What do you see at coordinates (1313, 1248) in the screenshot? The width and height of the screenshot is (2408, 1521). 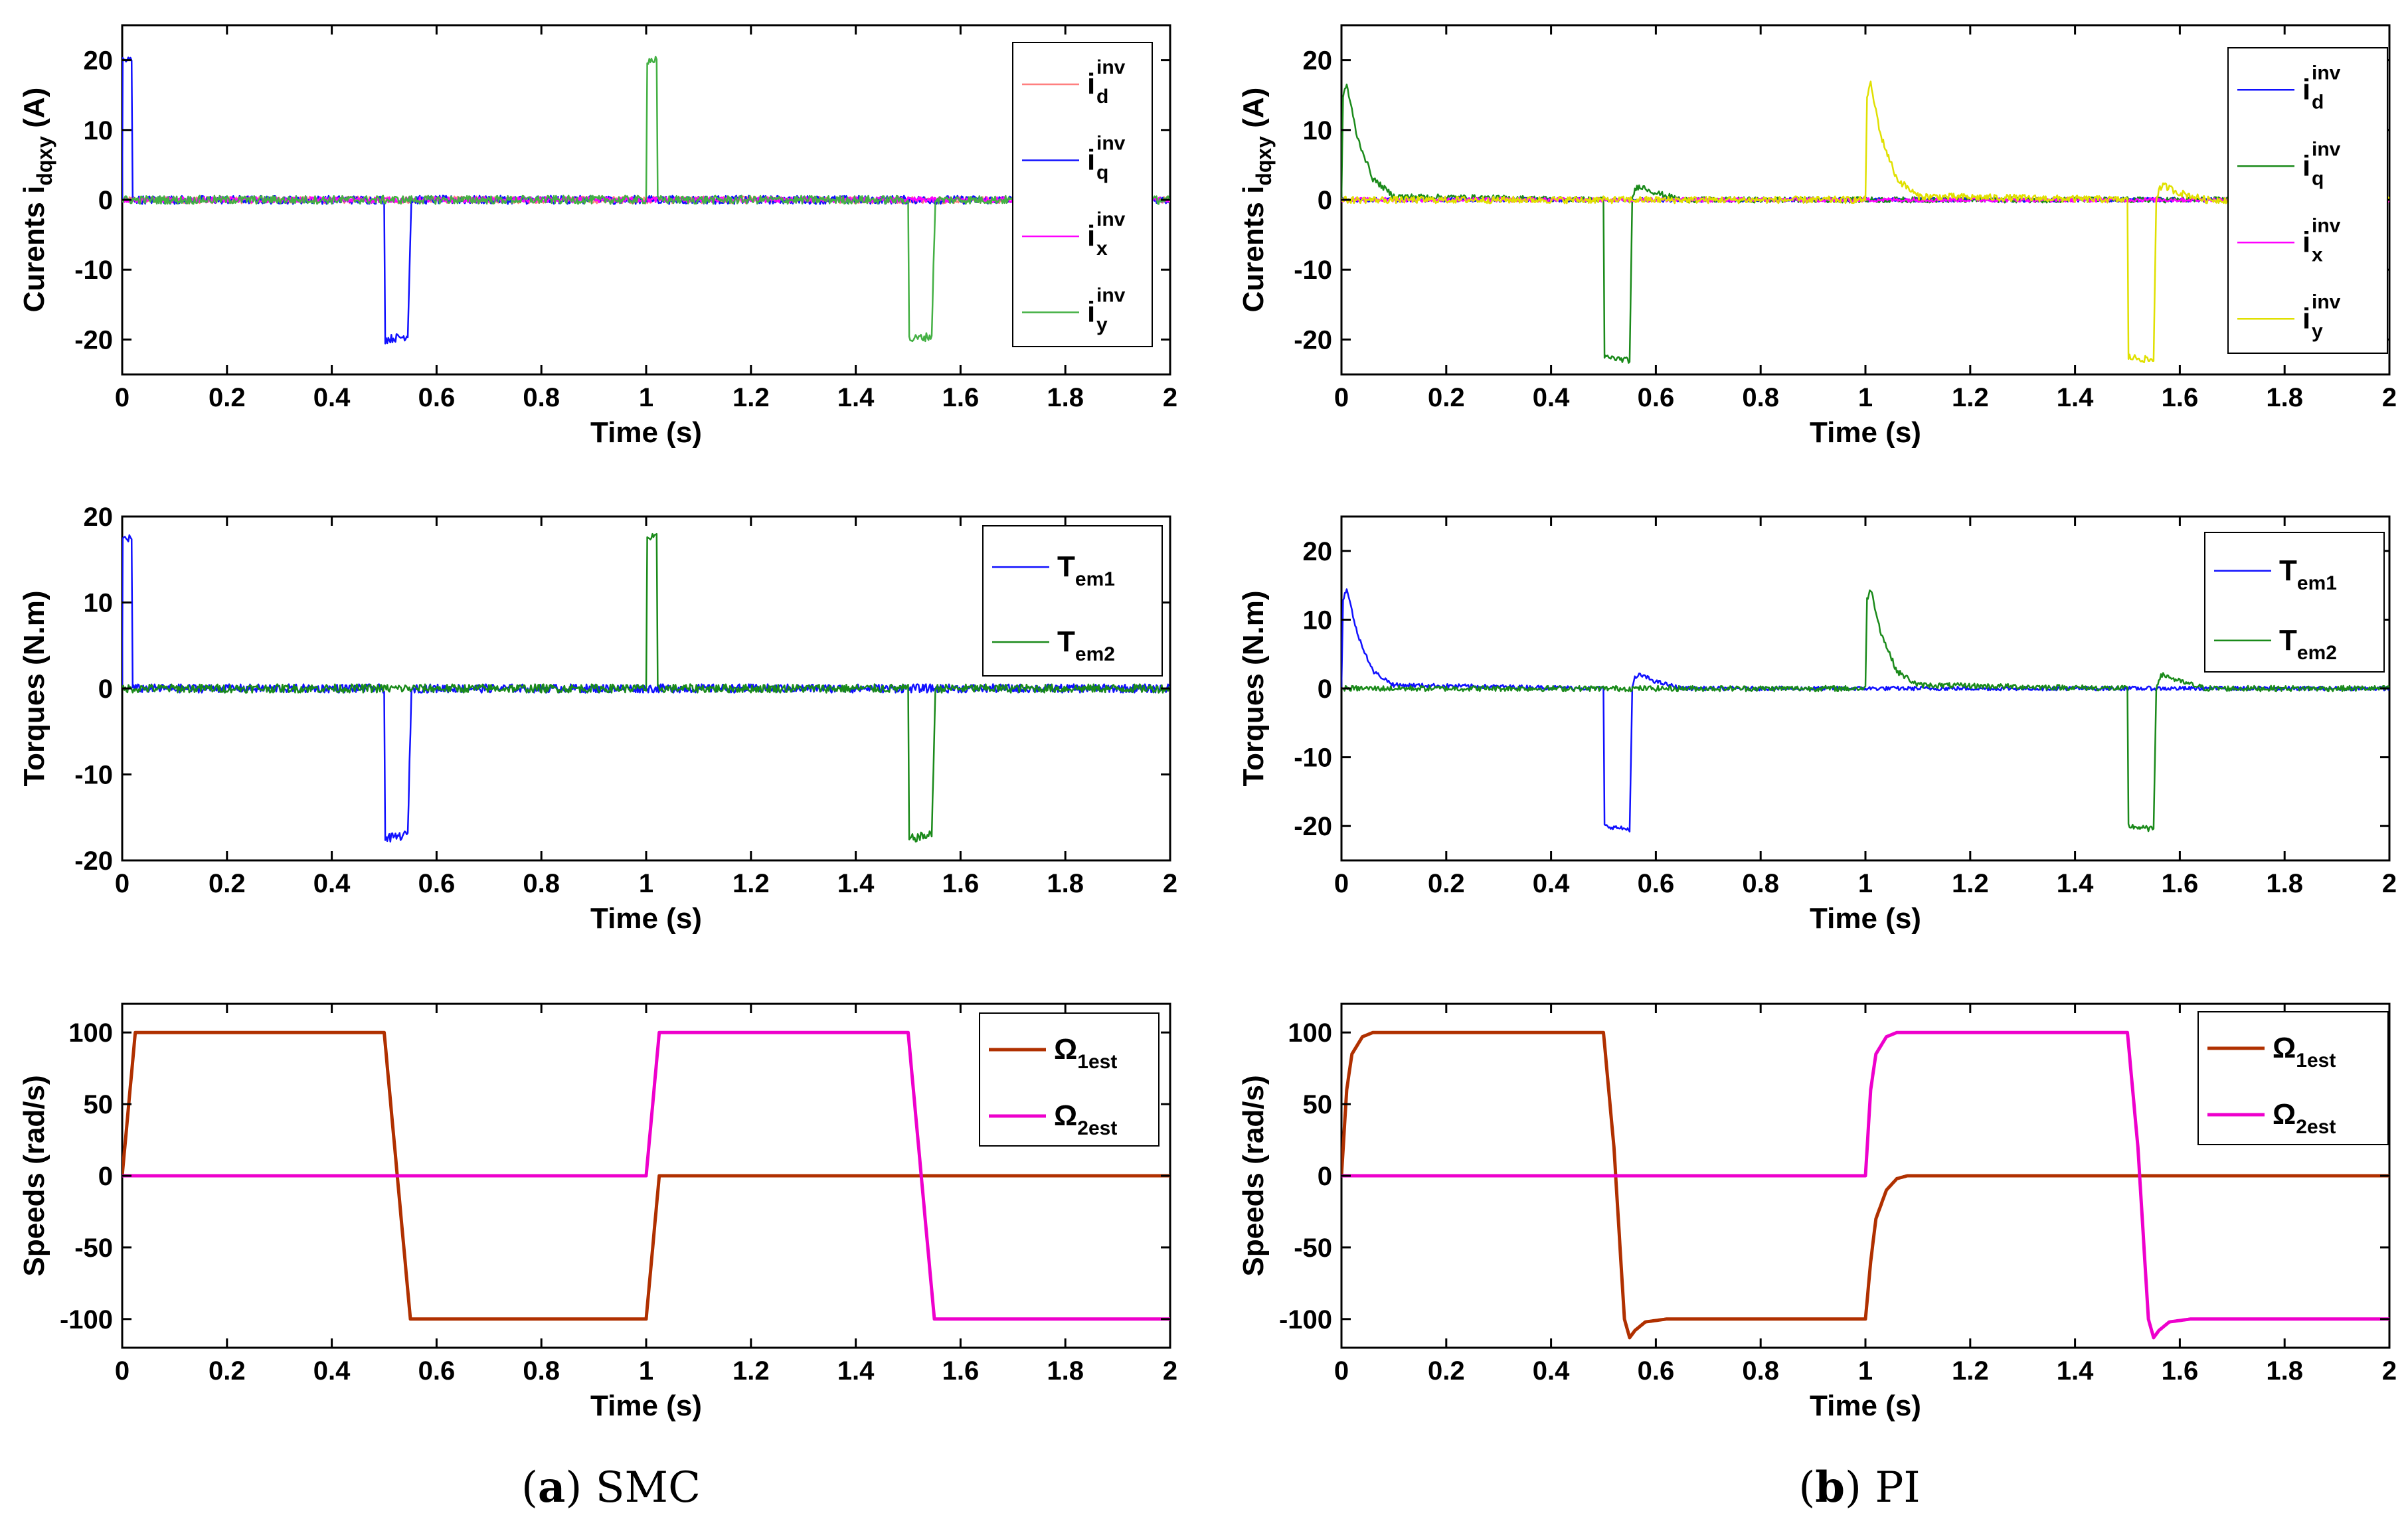 I see `y-tick-label: -50` at bounding box center [1313, 1248].